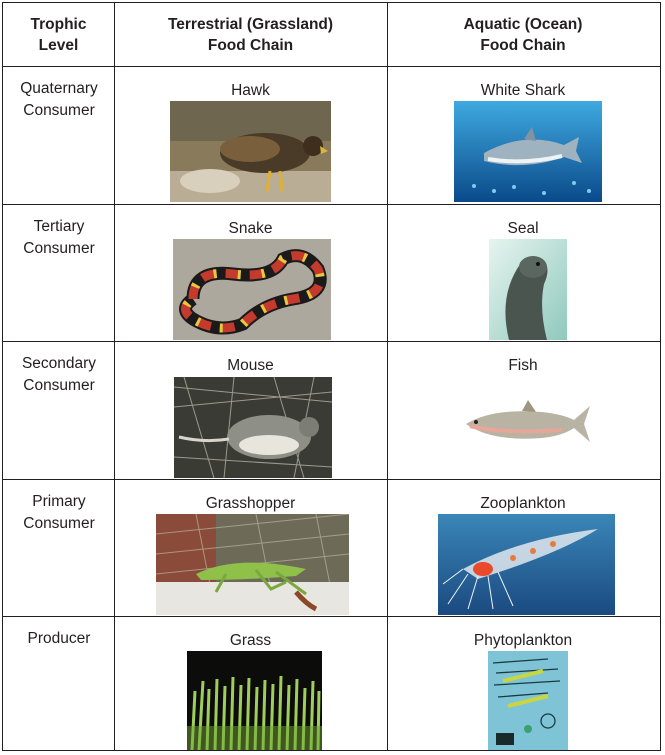  What do you see at coordinates (523, 365) in the screenshot?
I see `aquatic-organism-label: Fish` at bounding box center [523, 365].